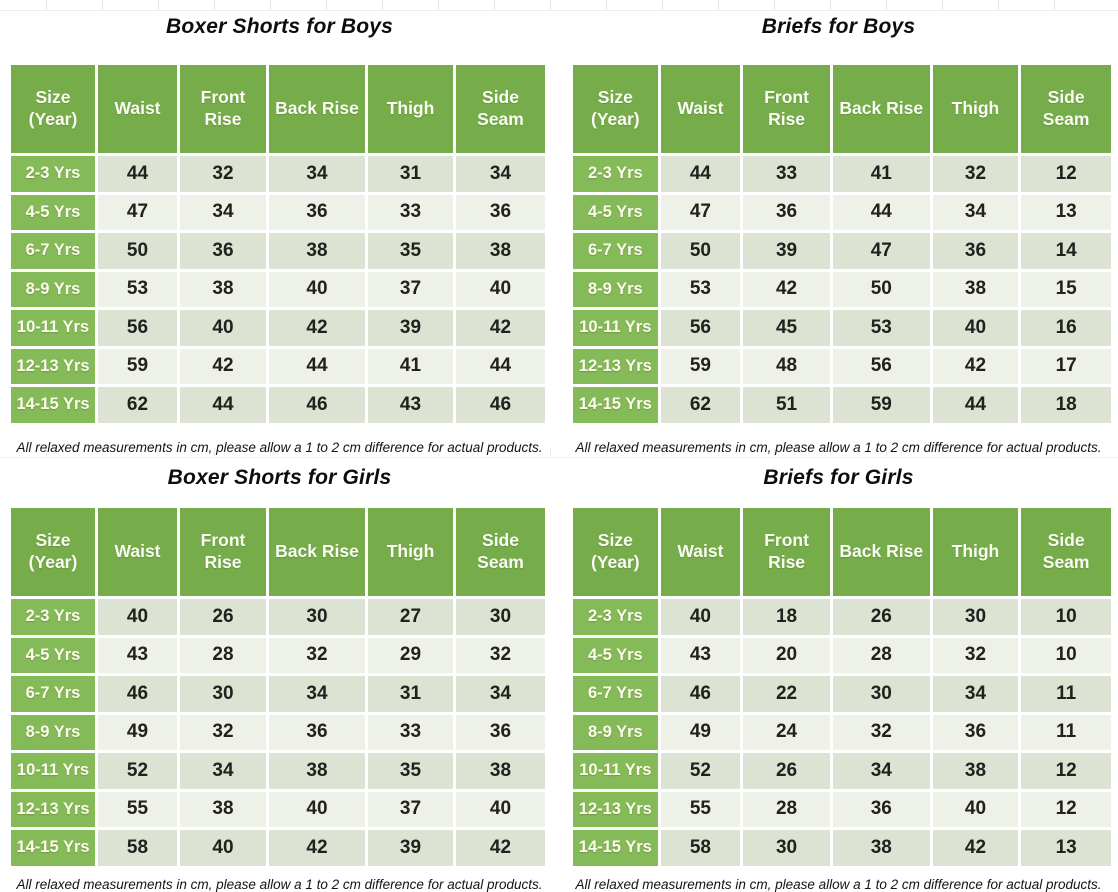  Describe the element at coordinates (137, 809) in the screenshot. I see `measurement-cell: 55` at that location.